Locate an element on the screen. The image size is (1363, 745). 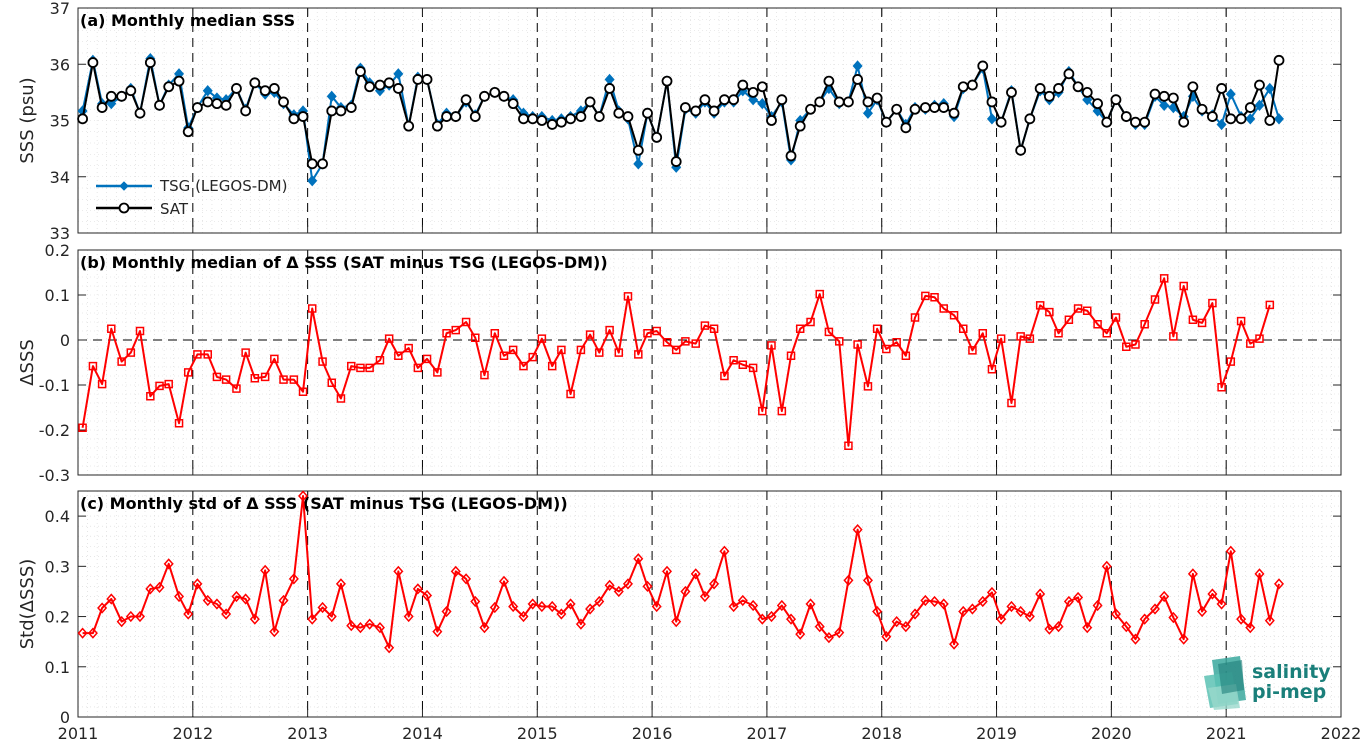
legend-tsg-label: TSG (LEGOS-DM) is located at coordinates (223, 186).